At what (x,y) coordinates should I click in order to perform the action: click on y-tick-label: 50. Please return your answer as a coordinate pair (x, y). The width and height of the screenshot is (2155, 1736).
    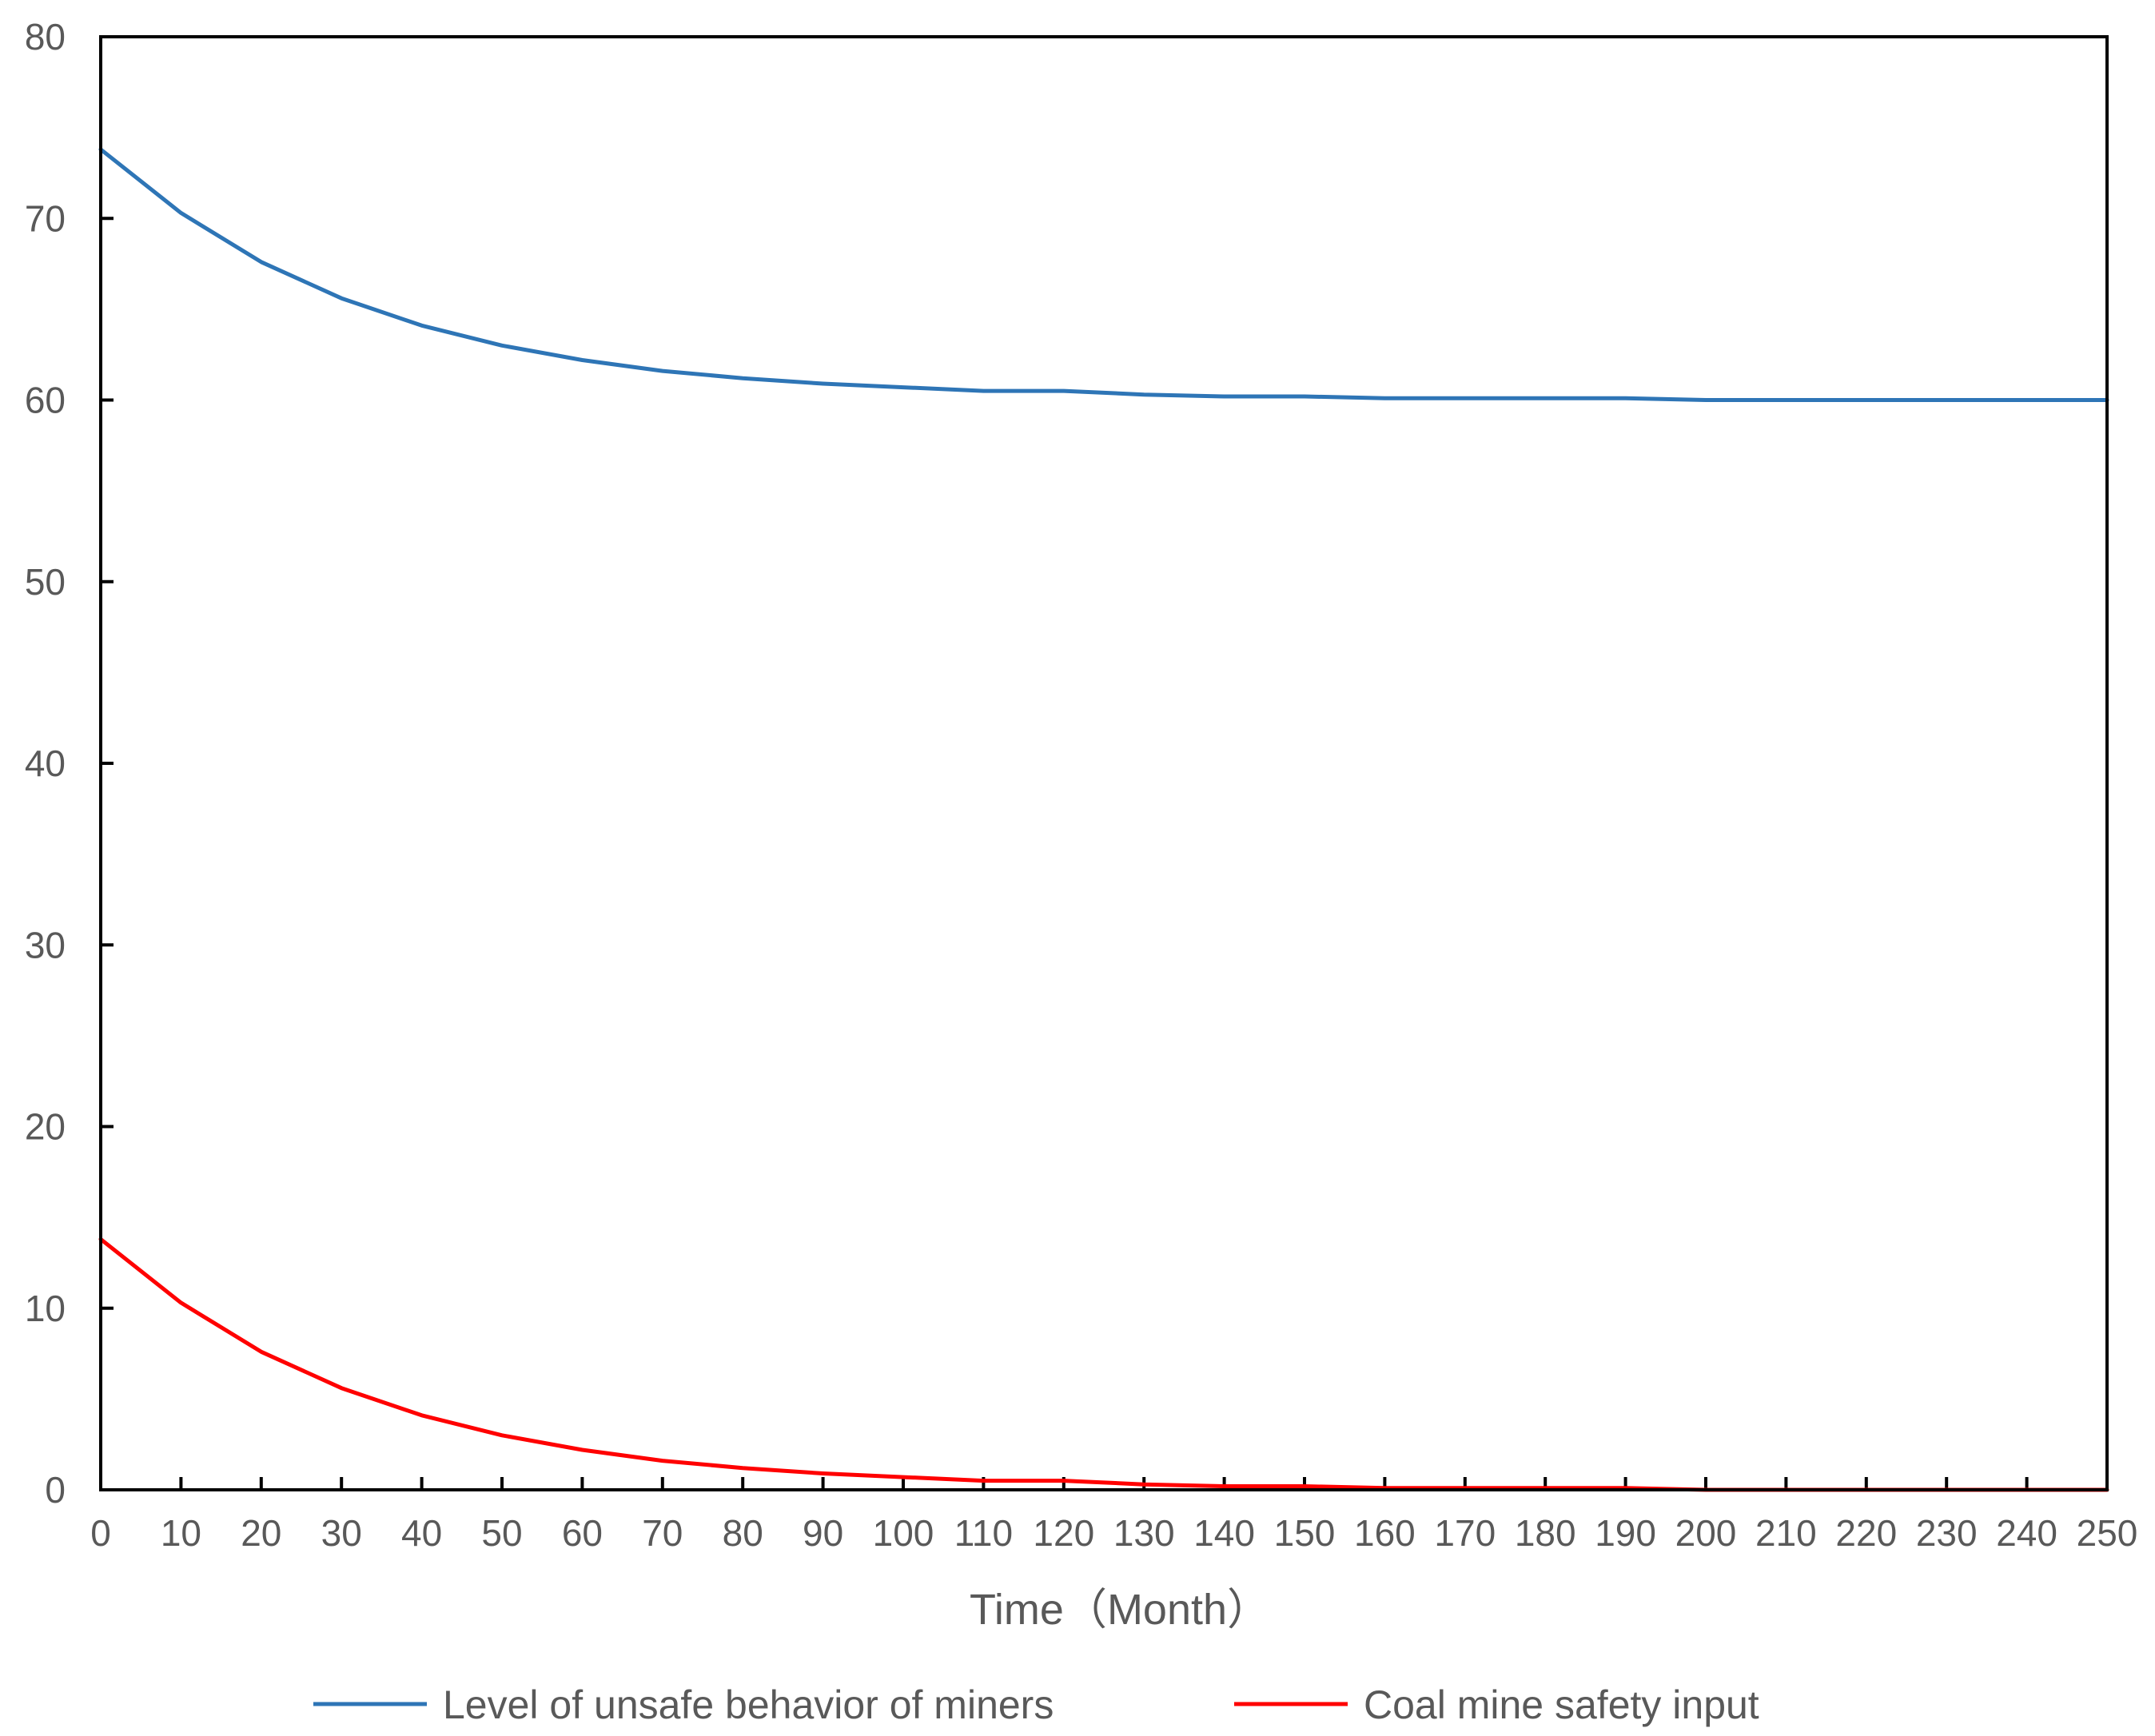
    Looking at the image, I should click on (45, 582).